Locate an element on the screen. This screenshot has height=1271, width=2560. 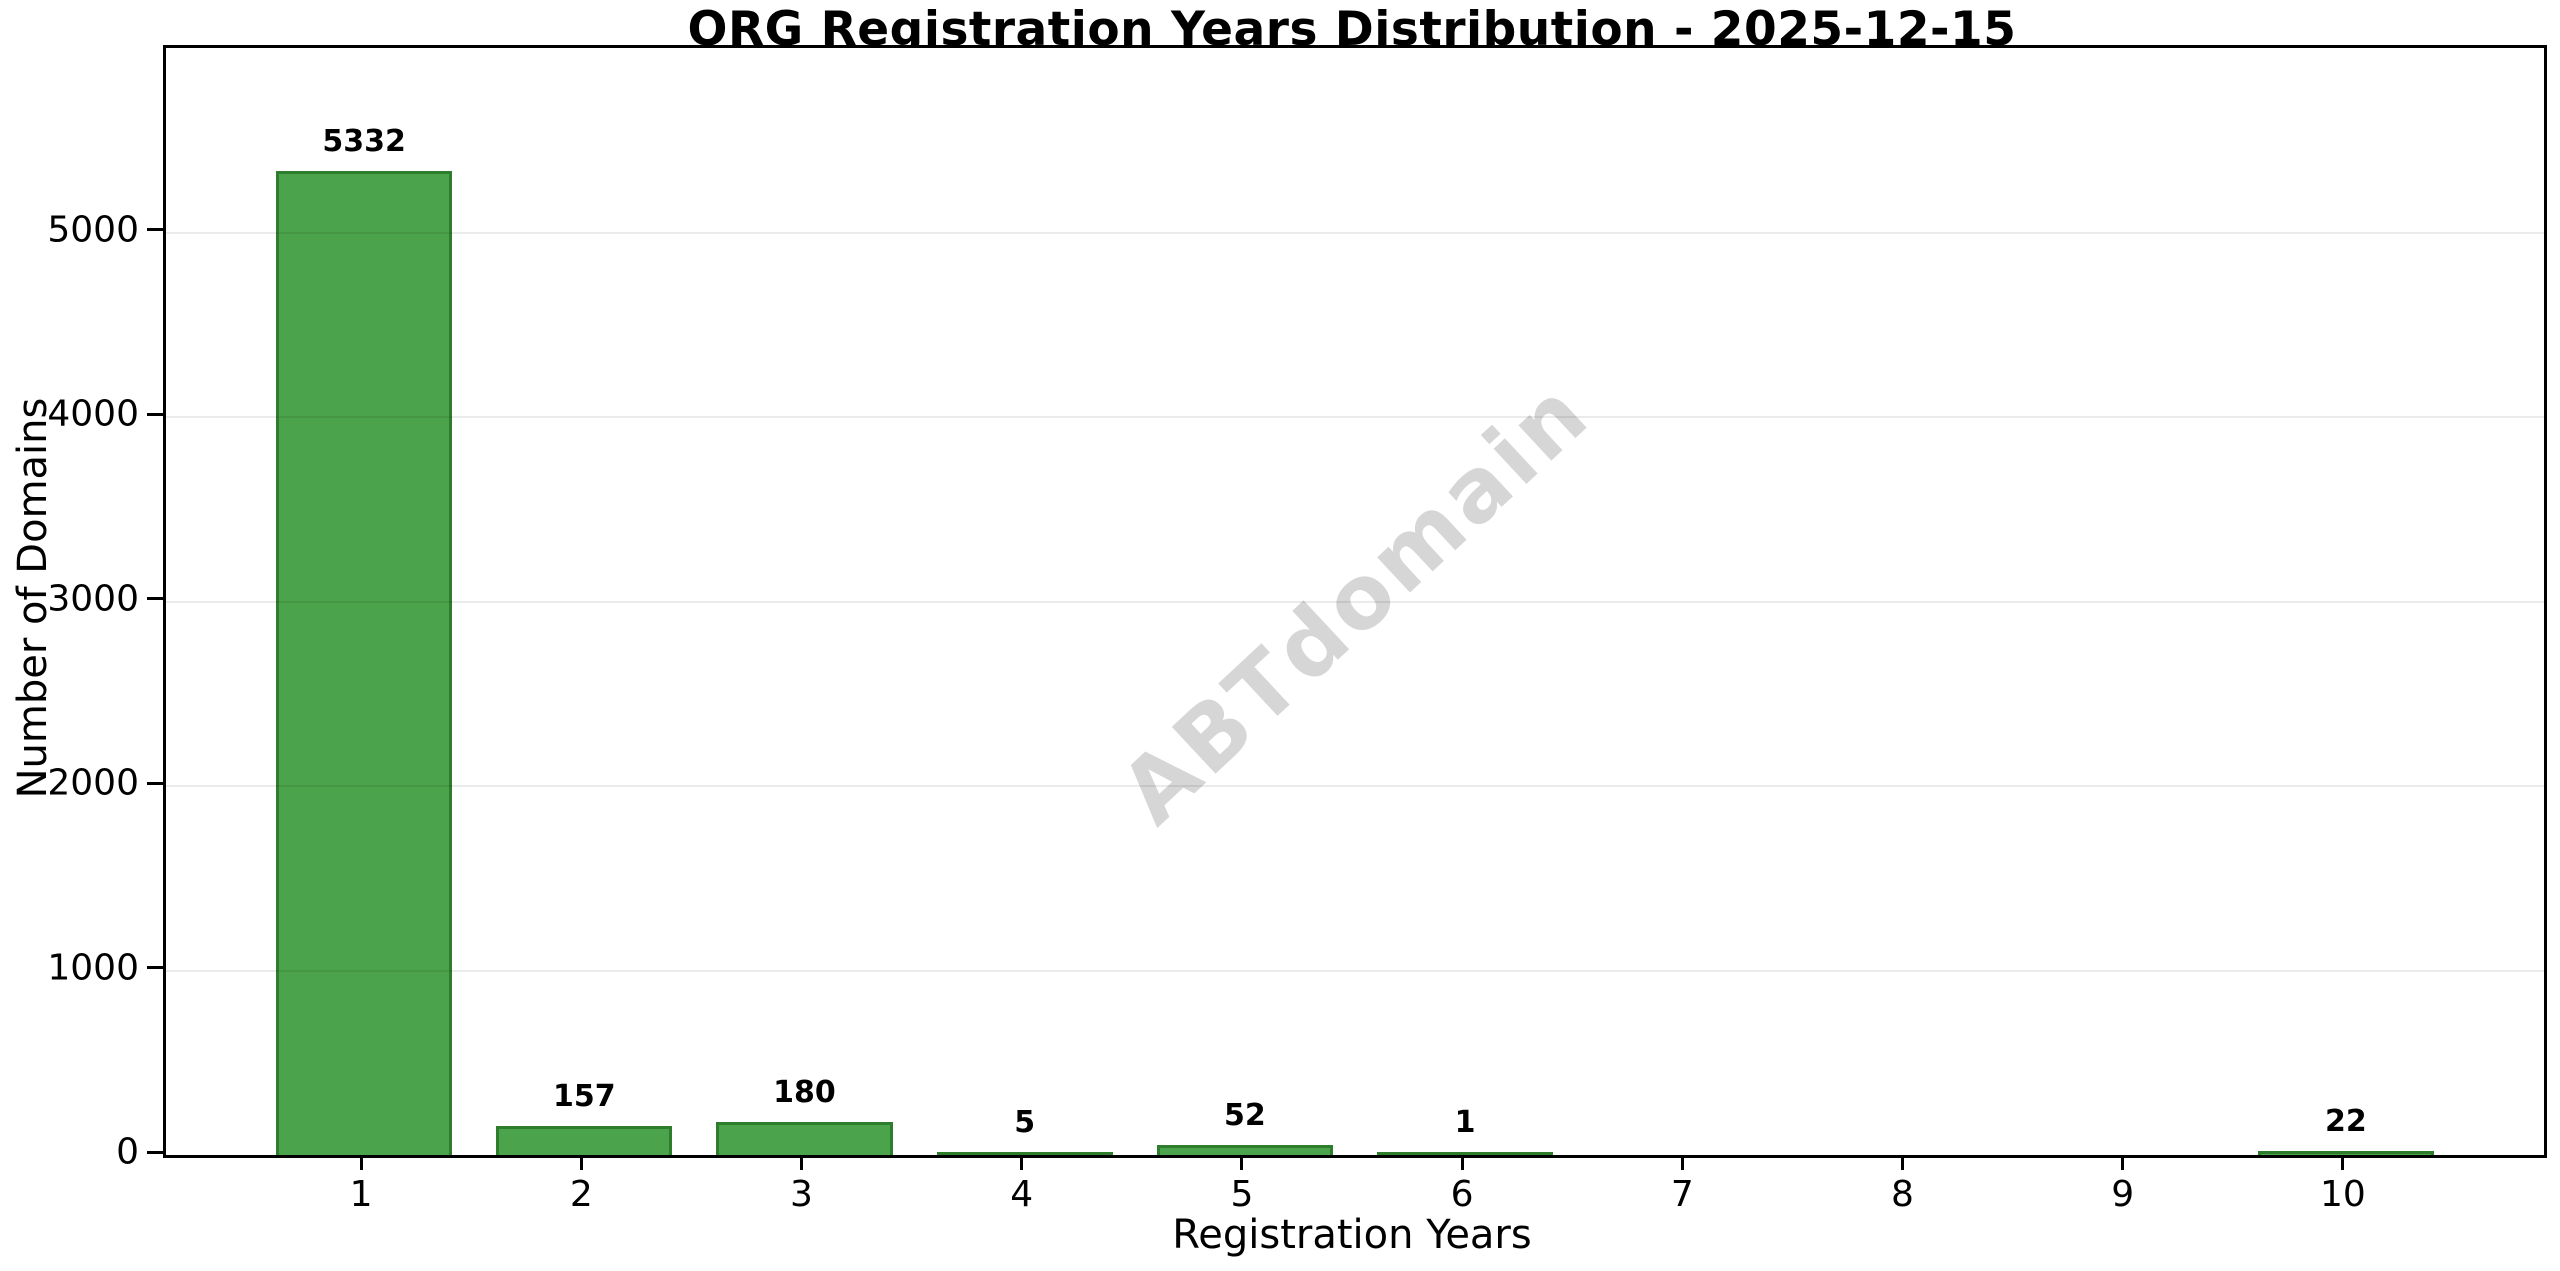
x-tick-label: 10 is located at coordinates (2343, 1194).